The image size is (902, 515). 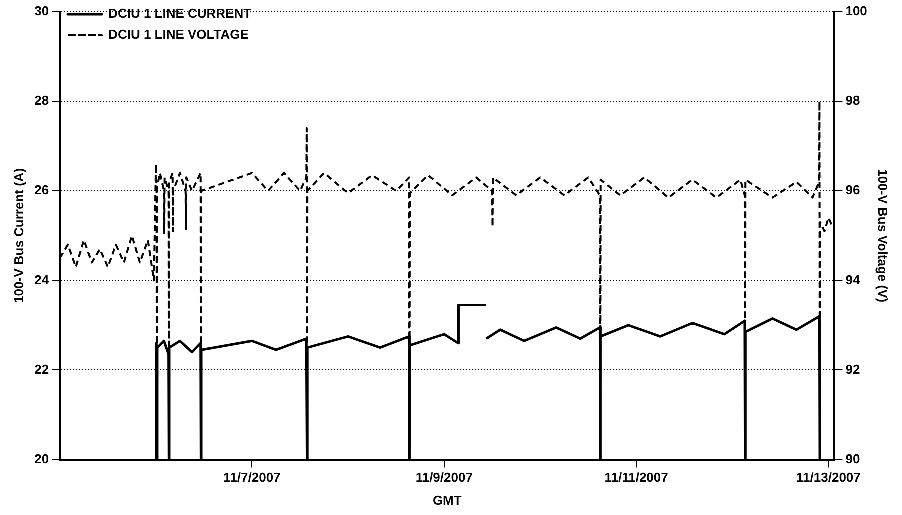 I want to click on x-tick-label: 11/11/2007, so click(x=636, y=478).